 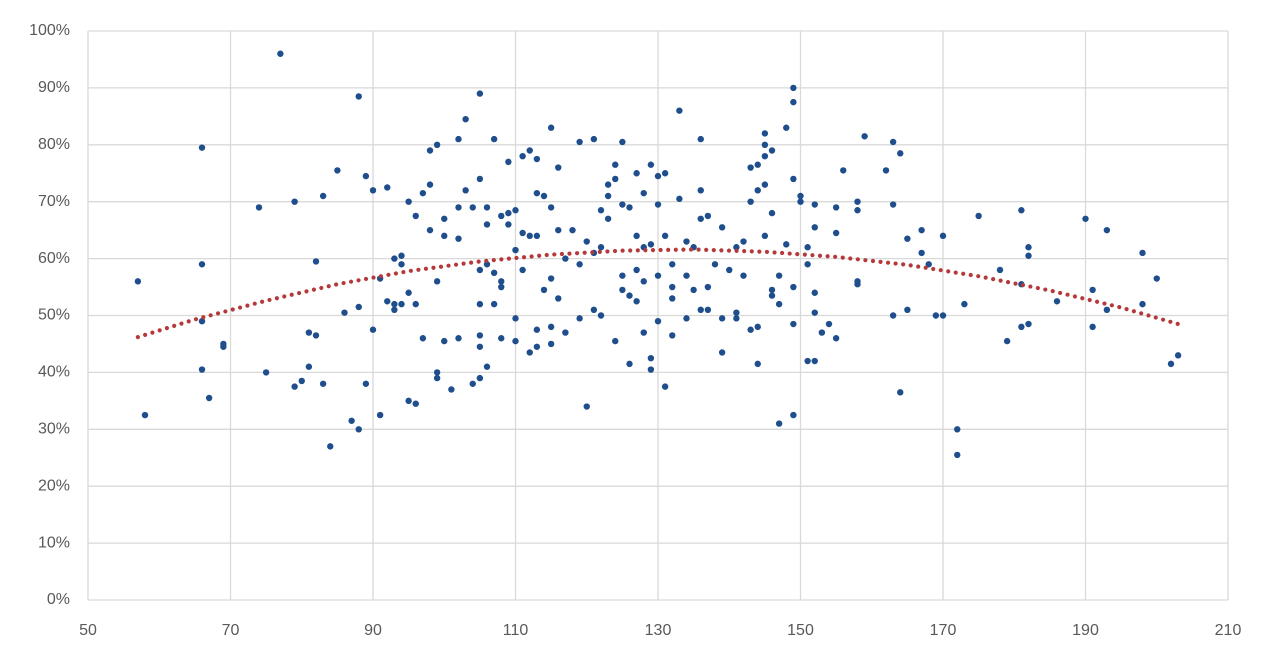 What do you see at coordinates (49, 30) in the screenshot?
I see `y-tick-label: 100%` at bounding box center [49, 30].